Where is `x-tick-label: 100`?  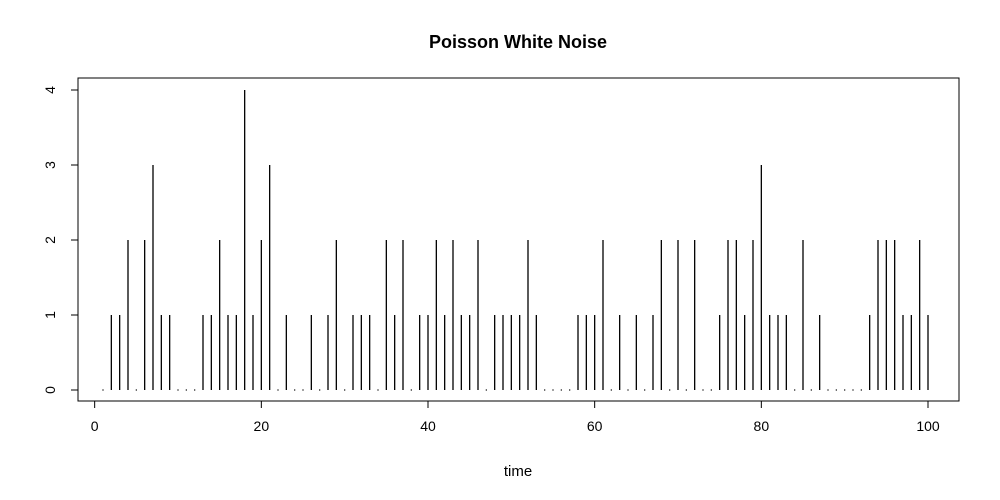
x-tick-label: 100 is located at coordinates (928, 426).